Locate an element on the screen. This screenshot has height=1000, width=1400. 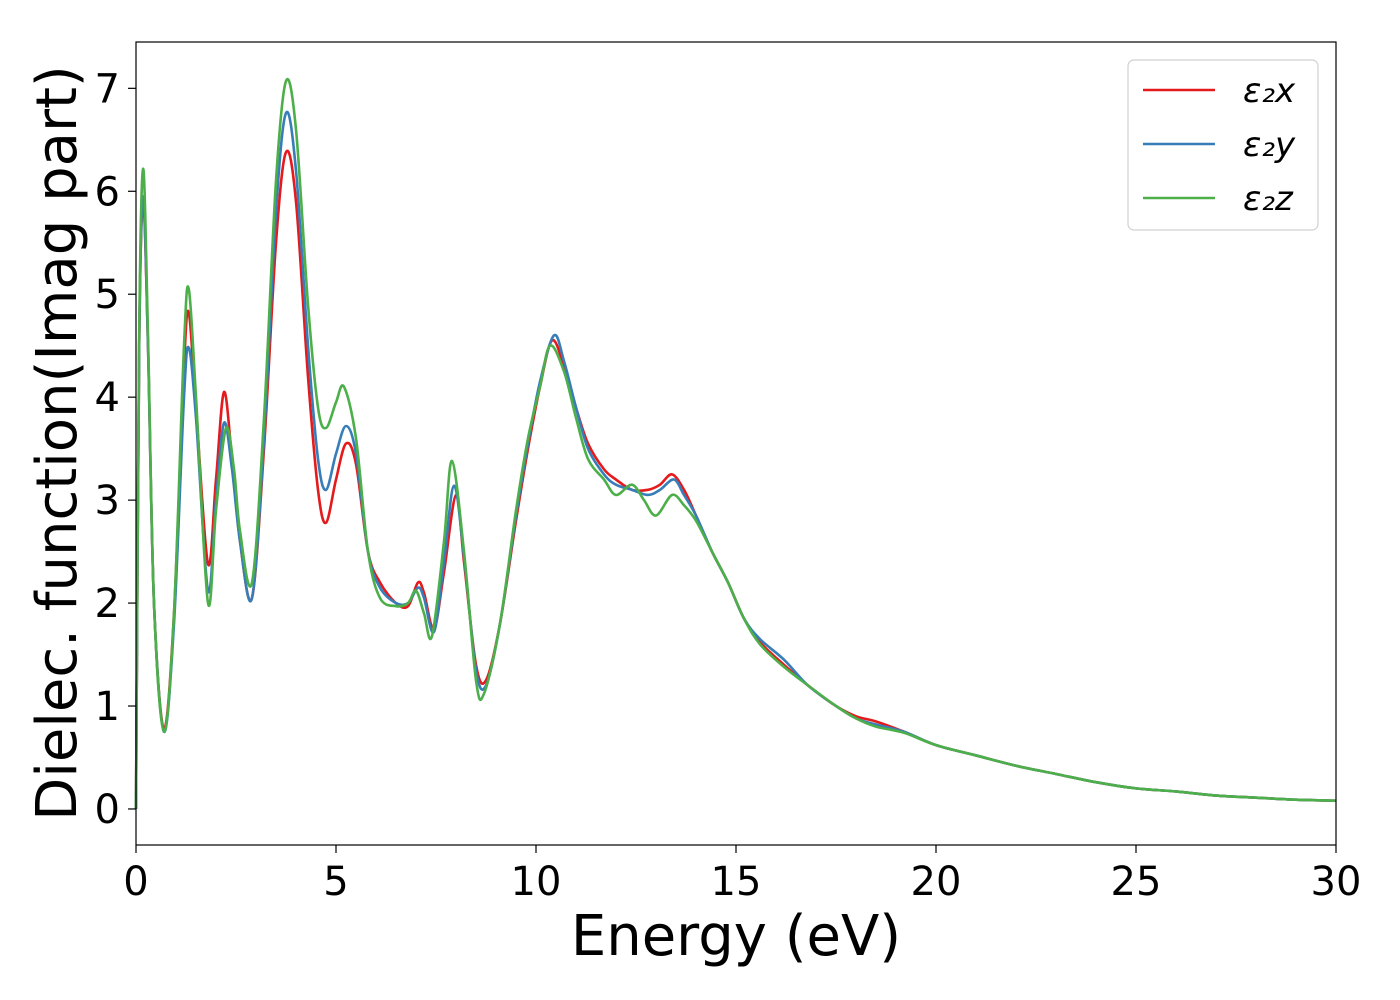
legend-box is located at coordinates (1223, 145).